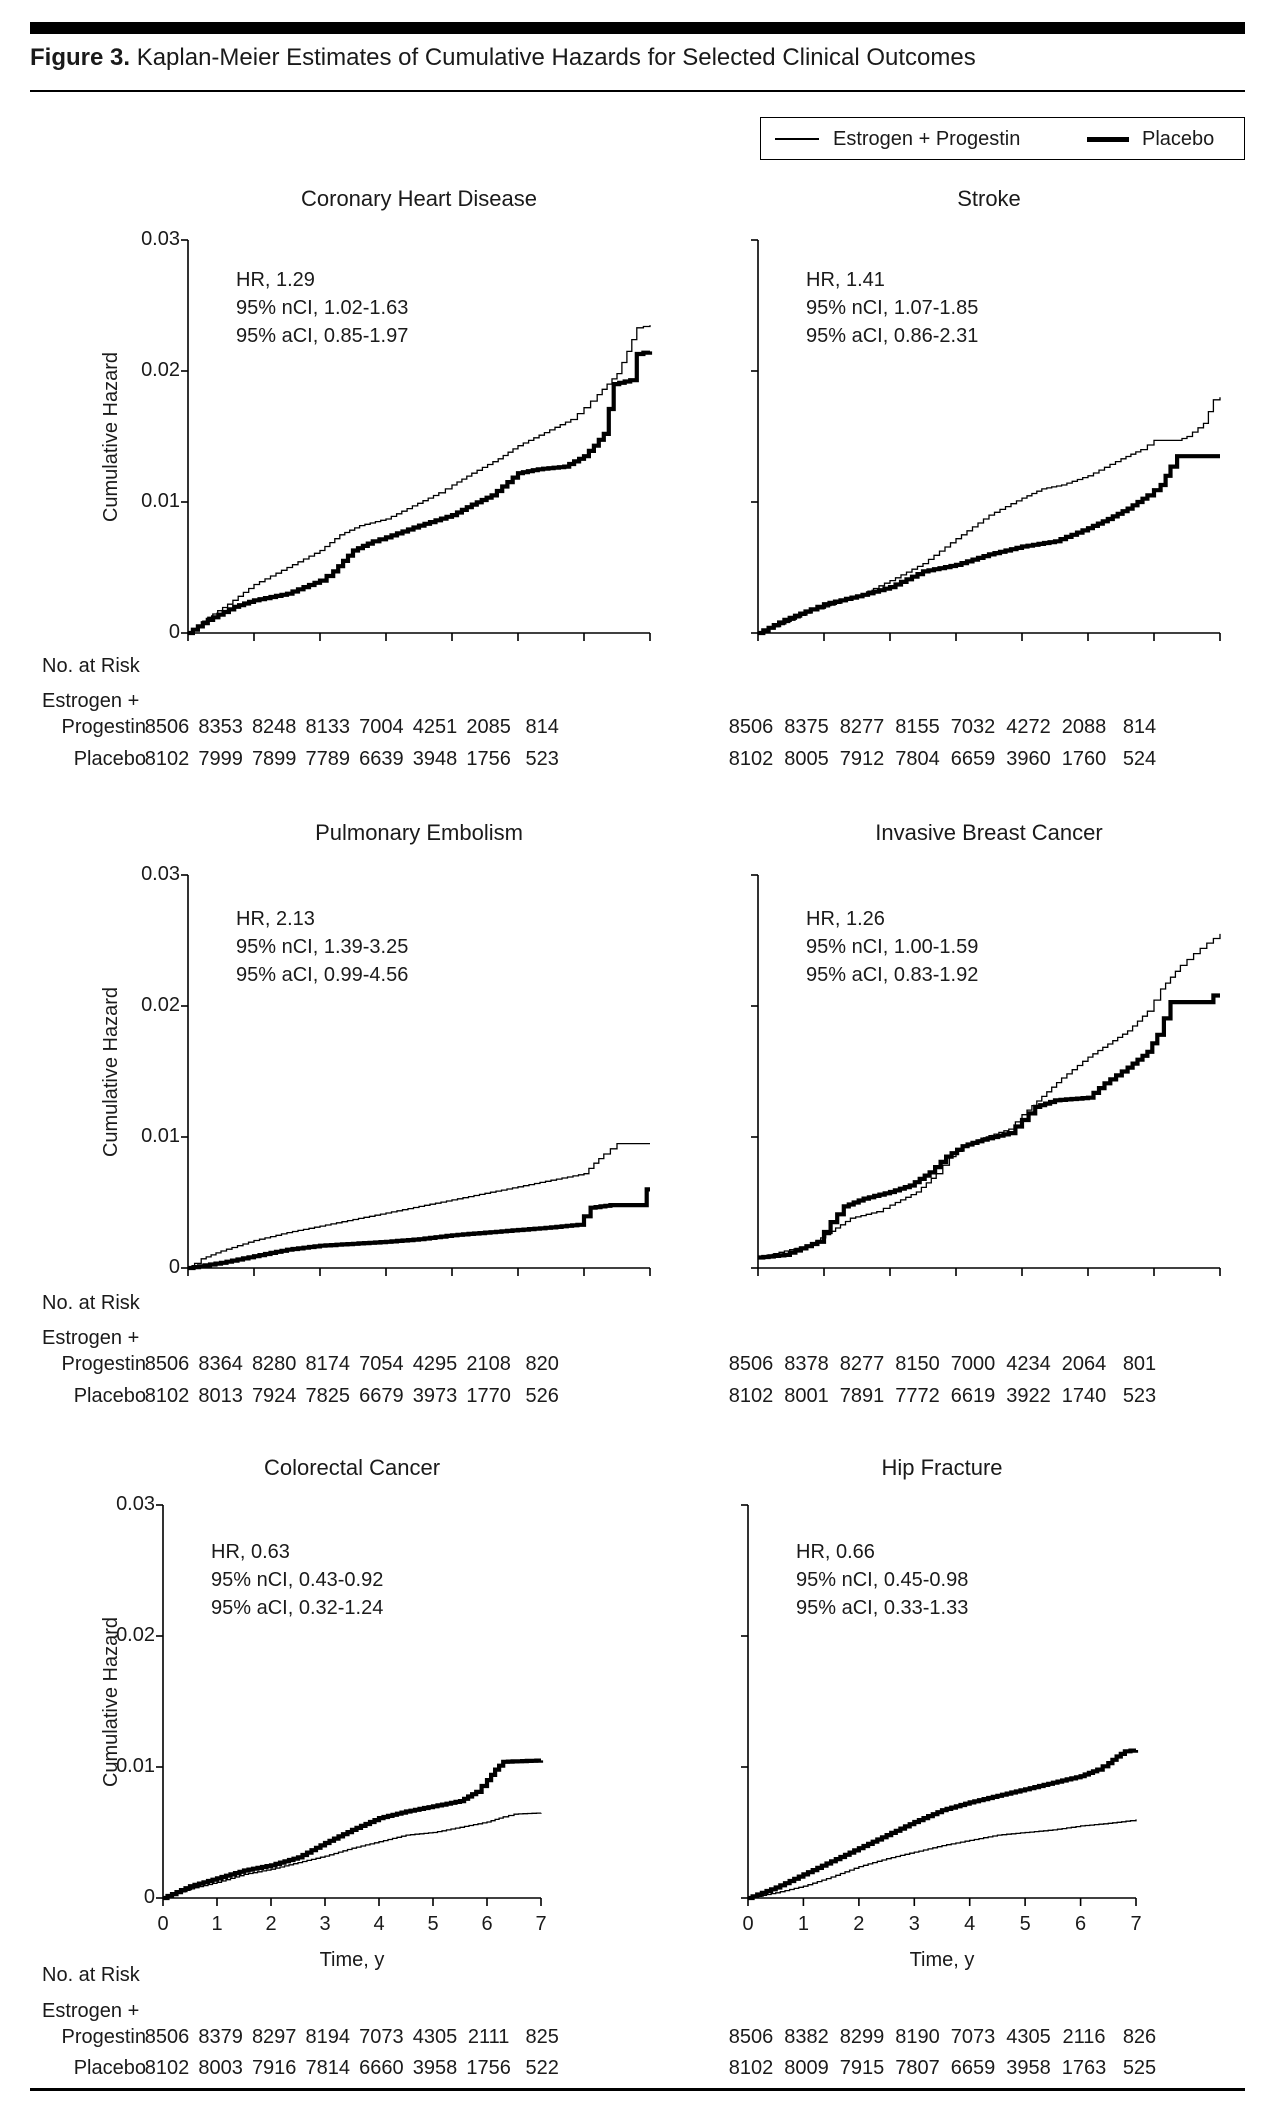 The image size is (1274, 2102). What do you see at coordinates (892, 975) in the screenshot?
I see `aci-value: 95% aCI, 0.83-1.92` at bounding box center [892, 975].